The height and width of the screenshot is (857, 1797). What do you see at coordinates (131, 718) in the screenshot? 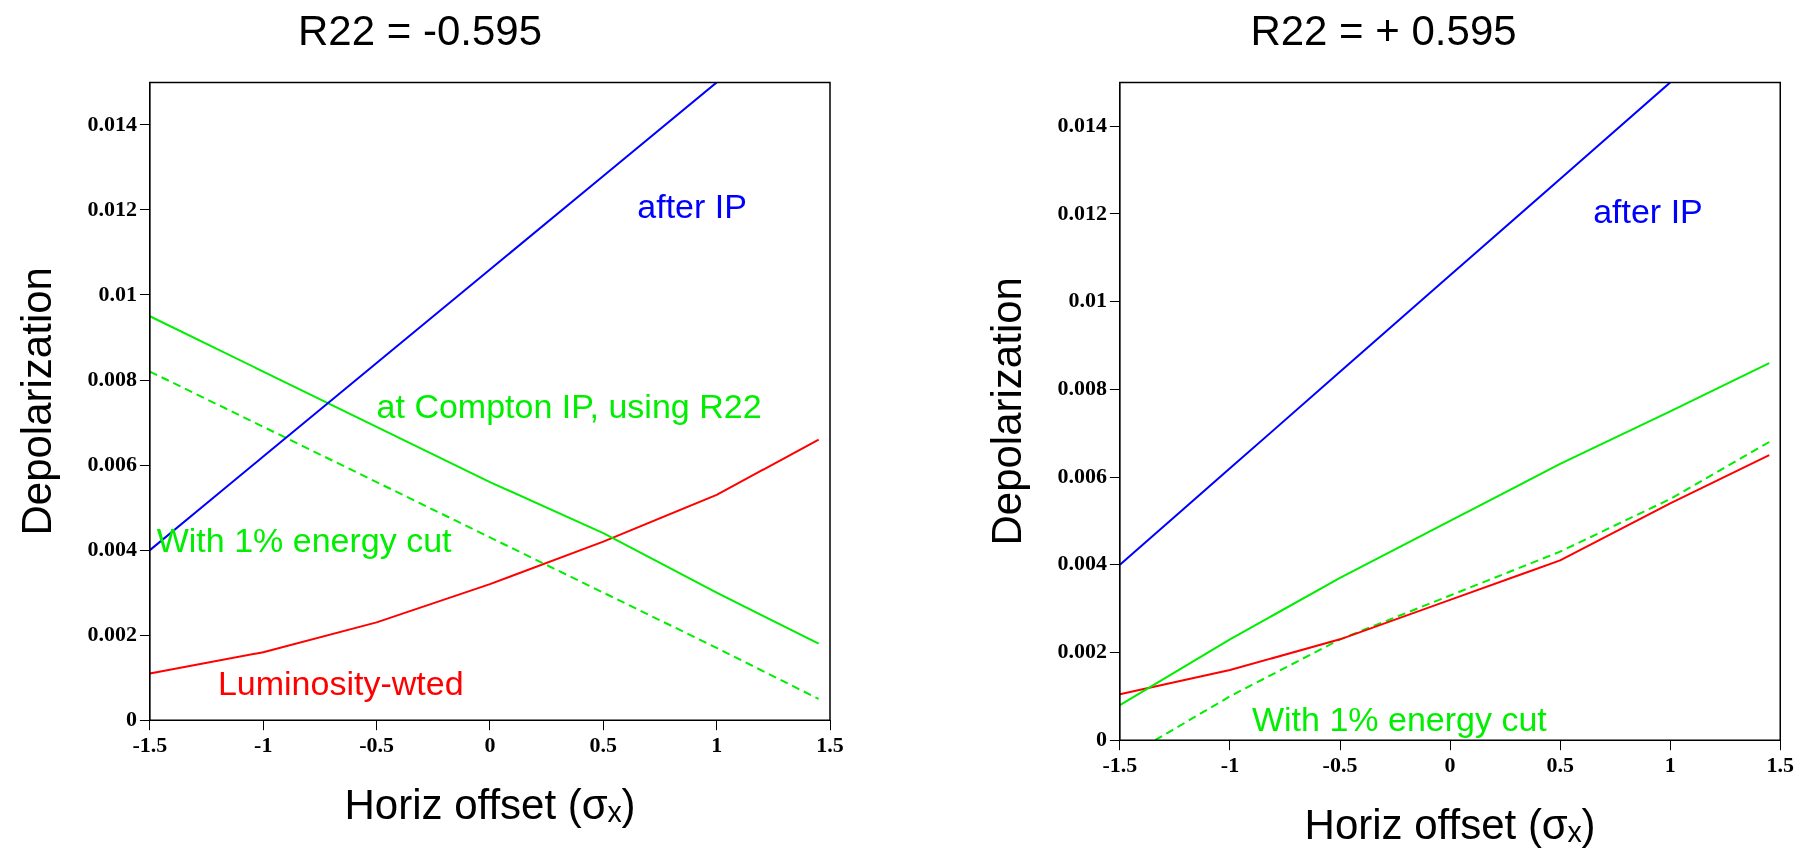
I see `y-tick-label: 0` at bounding box center [131, 718].